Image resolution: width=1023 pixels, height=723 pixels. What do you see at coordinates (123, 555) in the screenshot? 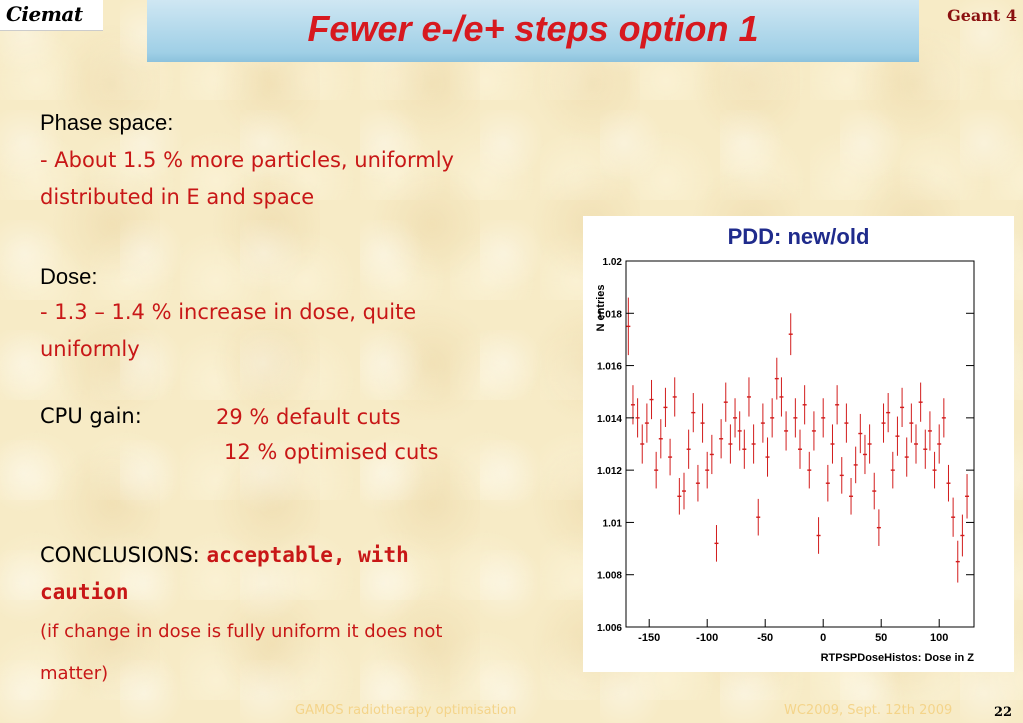
I see `conclusions-label: CONCLUSIONS:` at bounding box center [123, 555].